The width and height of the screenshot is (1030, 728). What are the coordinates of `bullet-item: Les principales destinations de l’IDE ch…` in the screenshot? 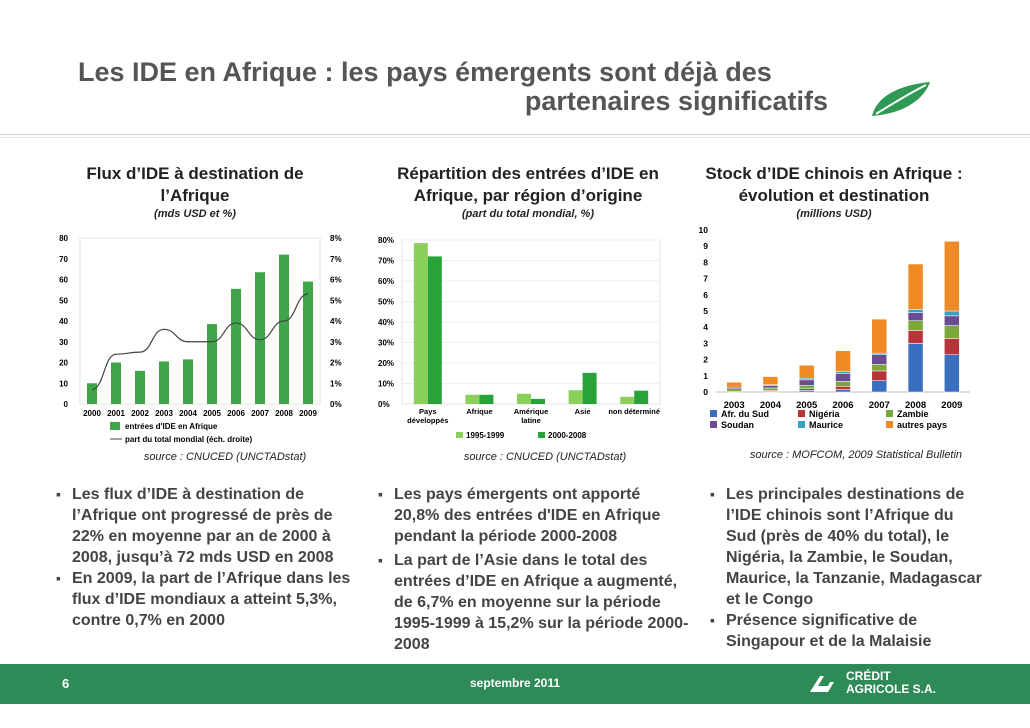 It's located at (848, 547).